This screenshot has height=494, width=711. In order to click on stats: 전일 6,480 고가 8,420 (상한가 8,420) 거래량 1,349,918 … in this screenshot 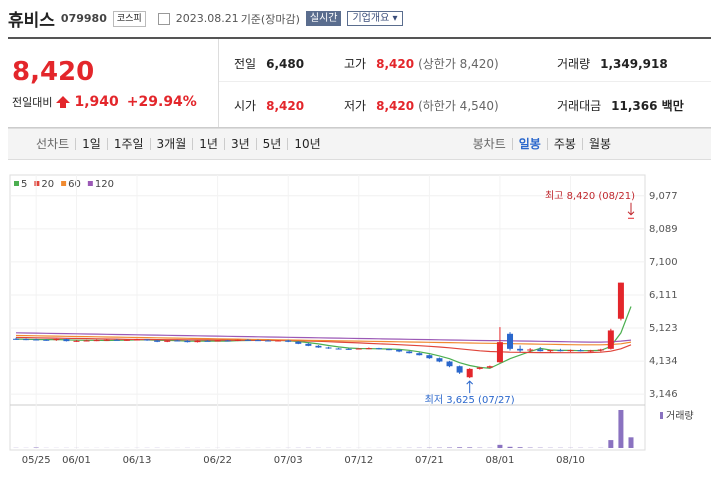, I will do `click(464, 83)`.